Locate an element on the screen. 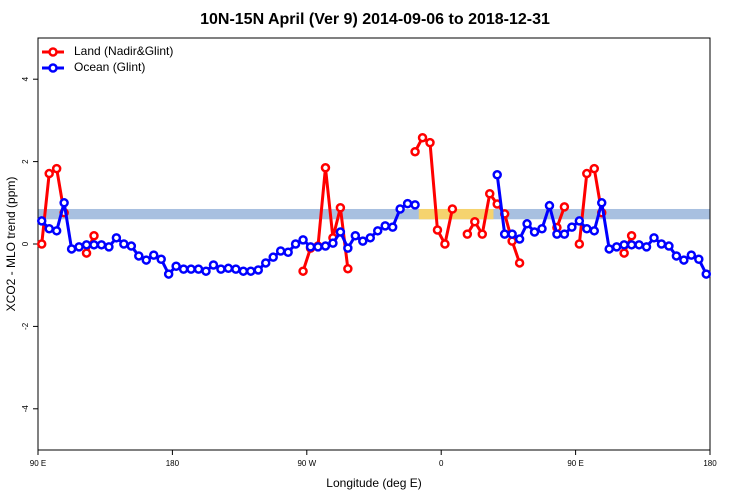 The image size is (750, 500). reference-band is located at coordinates (374, 214).